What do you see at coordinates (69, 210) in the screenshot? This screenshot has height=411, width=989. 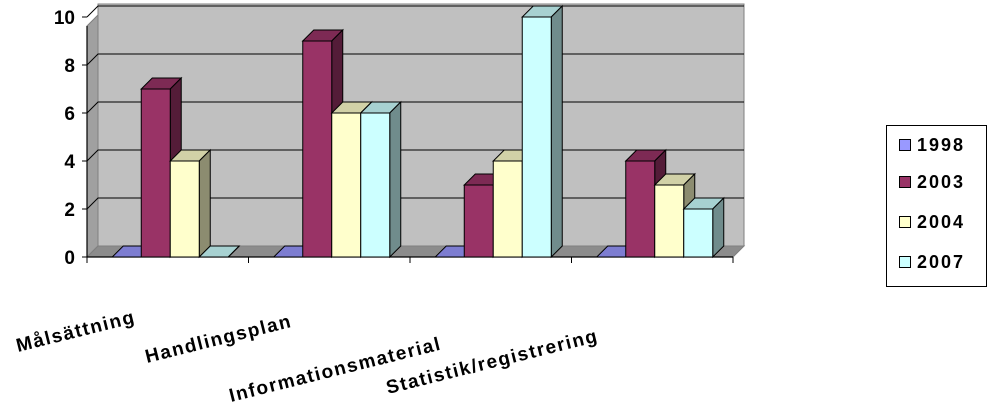 I see `y-tick-label: 2` at bounding box center [69, 210].